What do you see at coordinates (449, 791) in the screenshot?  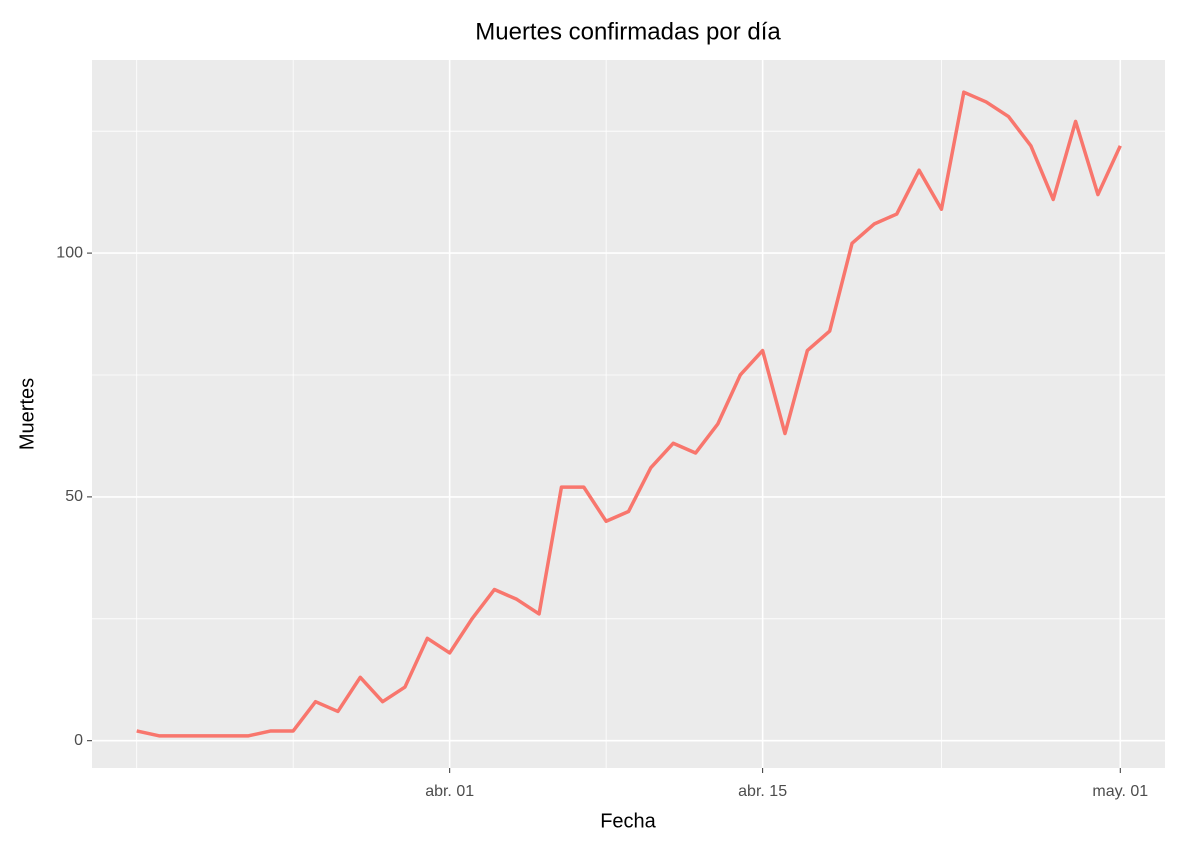 I see `x-tick-label: abr. 01` at bounding box center [449, 791].